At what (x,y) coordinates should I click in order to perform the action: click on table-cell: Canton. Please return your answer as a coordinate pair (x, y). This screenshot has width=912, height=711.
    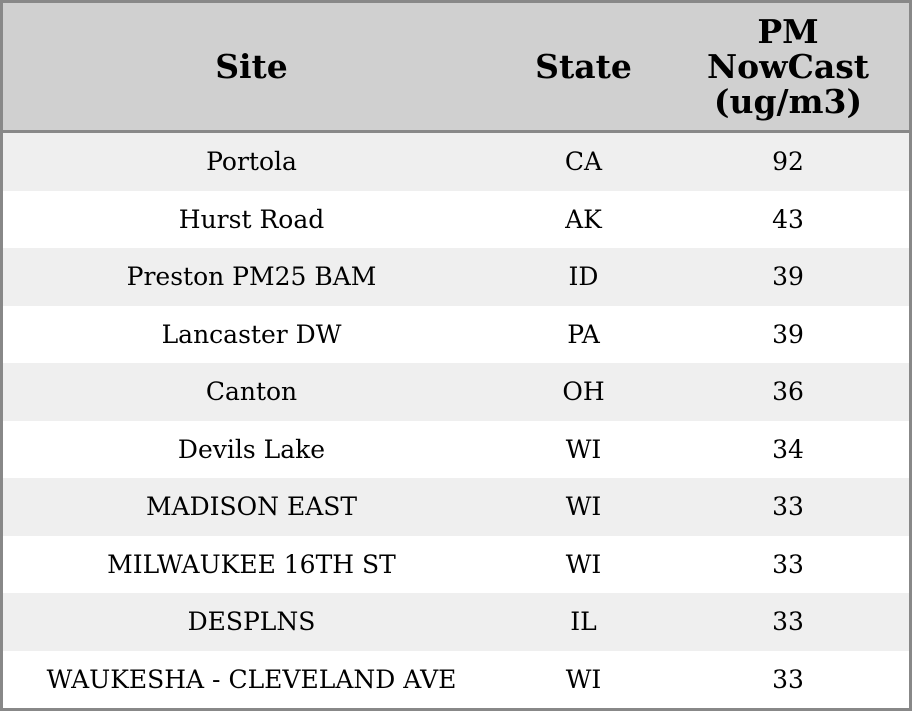
    Looking at the image, I should click on (251, 392).